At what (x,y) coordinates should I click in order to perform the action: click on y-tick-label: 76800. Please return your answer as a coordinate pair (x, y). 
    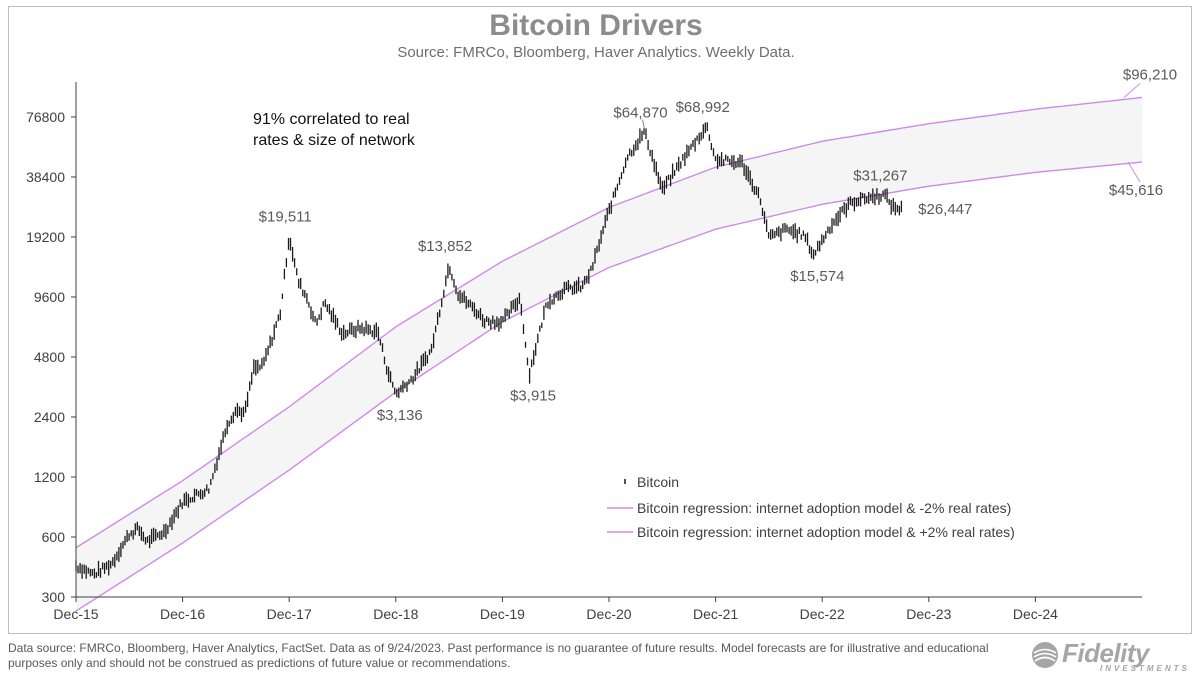
    Looking at the image, I should click on (45, 117).